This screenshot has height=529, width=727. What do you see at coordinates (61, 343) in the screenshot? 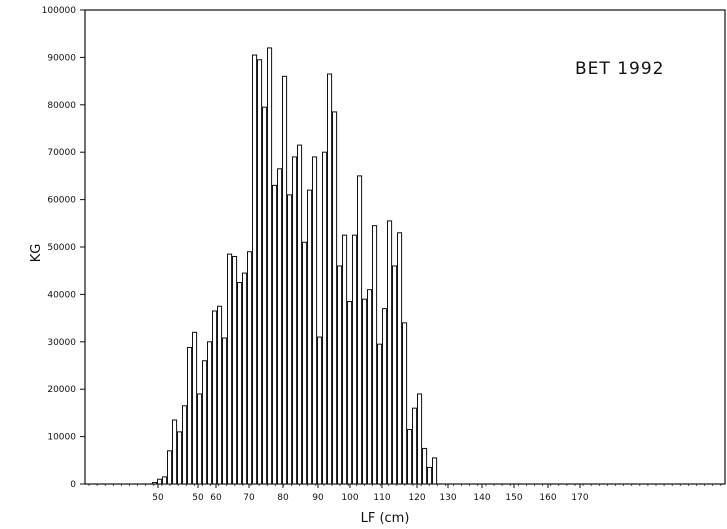
I see `y-tick-label: 30000` at bounding box center [61, 343].